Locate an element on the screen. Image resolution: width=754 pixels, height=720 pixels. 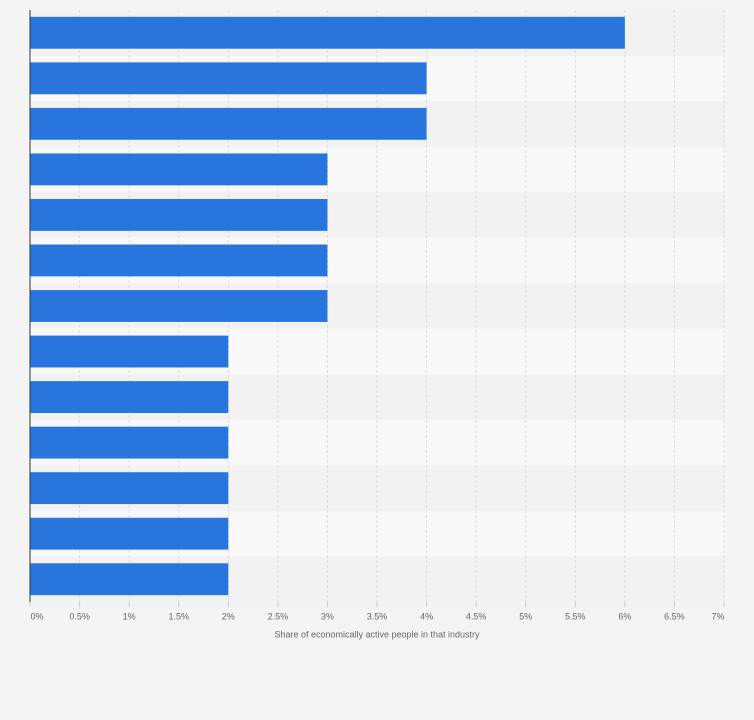
x-tick-label: 4% is located at coordinates (426, 616).